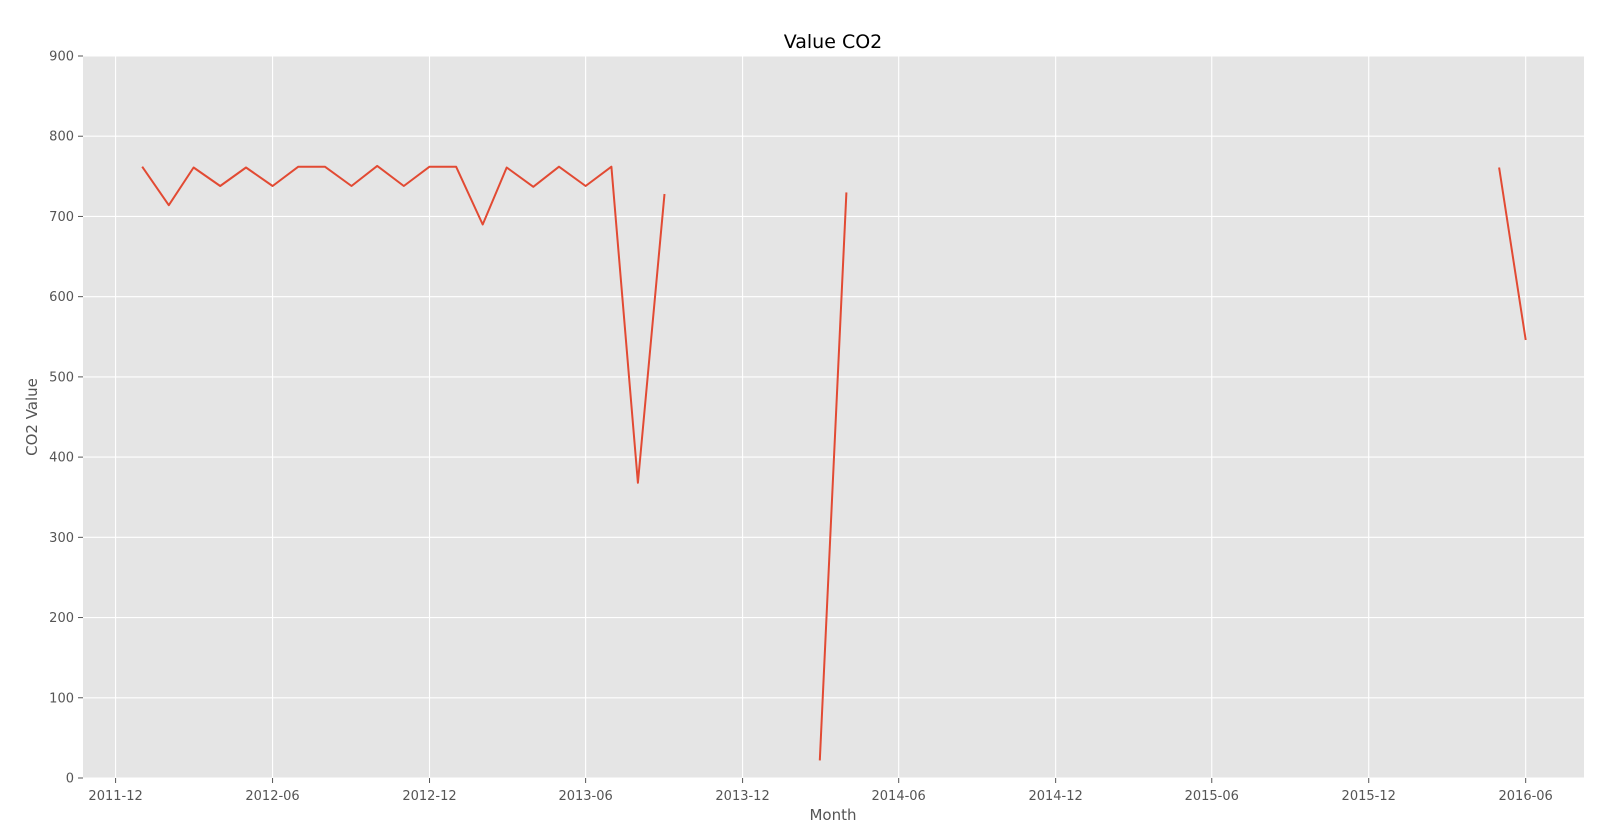 This screenshot has width=1609, height=830. Describe the element at coordinates (1055, 796) in the screenshot. I see `x-tick-label: 2014-12` at that location.